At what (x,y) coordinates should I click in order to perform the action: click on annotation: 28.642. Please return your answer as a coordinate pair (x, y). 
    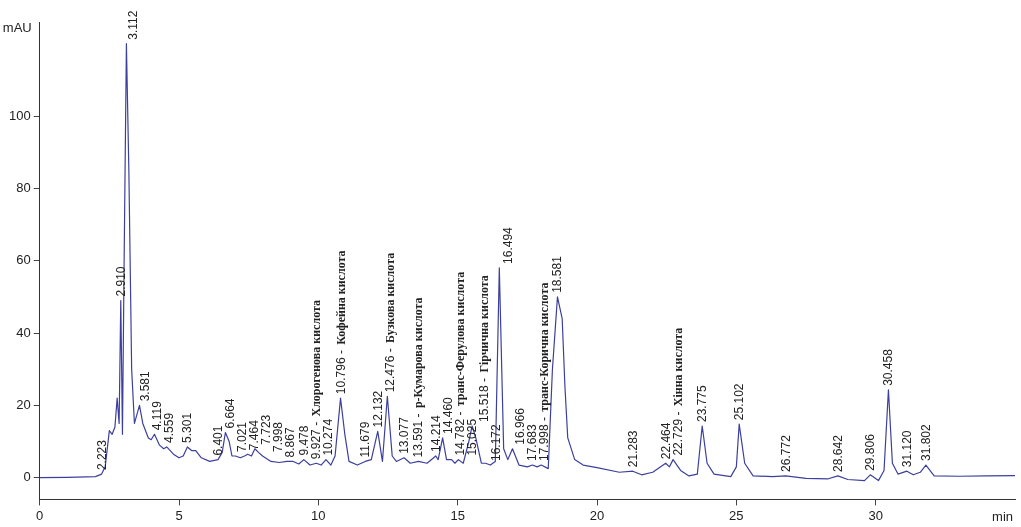
    Looking at the image, I should click on (837, 453).